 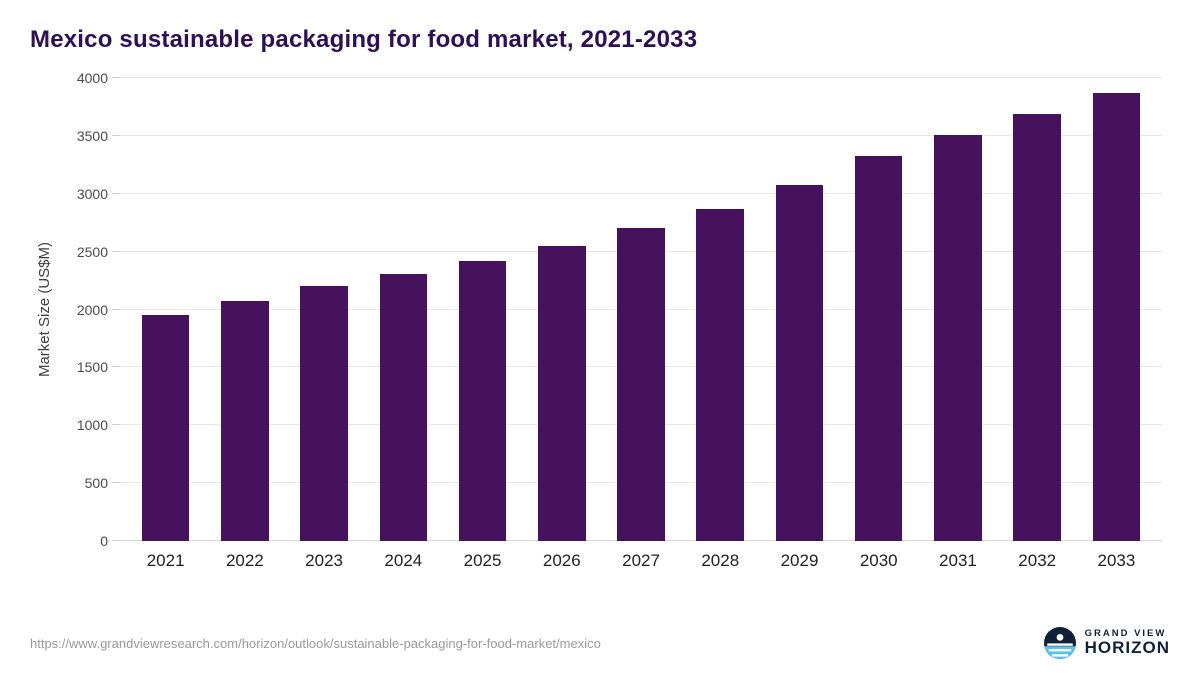 What do you see at coordinates (641, 384) in the screenshot?
I see `bar-2027` at bounding box center [641, 384].